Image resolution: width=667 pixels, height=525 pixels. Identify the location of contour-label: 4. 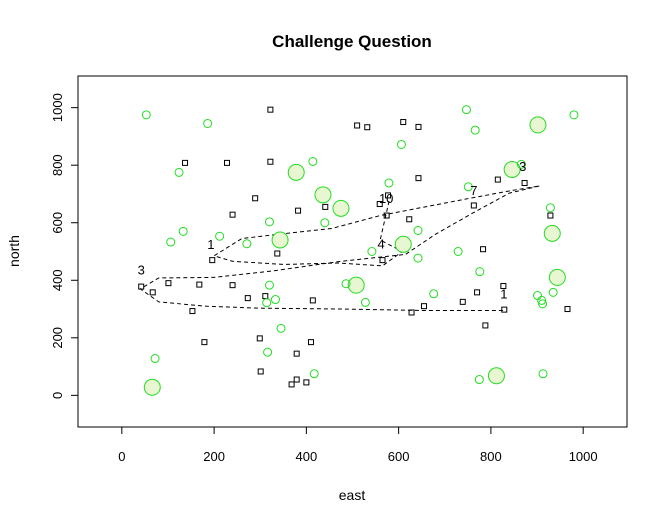
(380, 244).